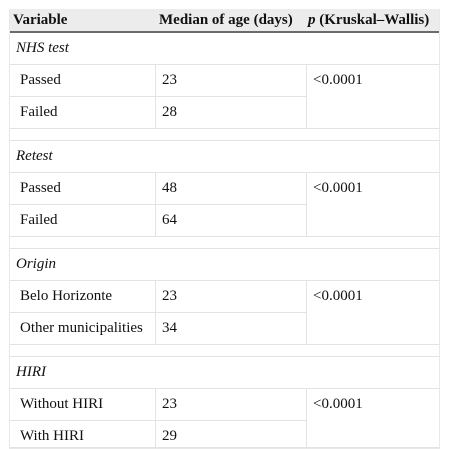  I want to click on row-variable: Without HIRI, so click(83, 404).